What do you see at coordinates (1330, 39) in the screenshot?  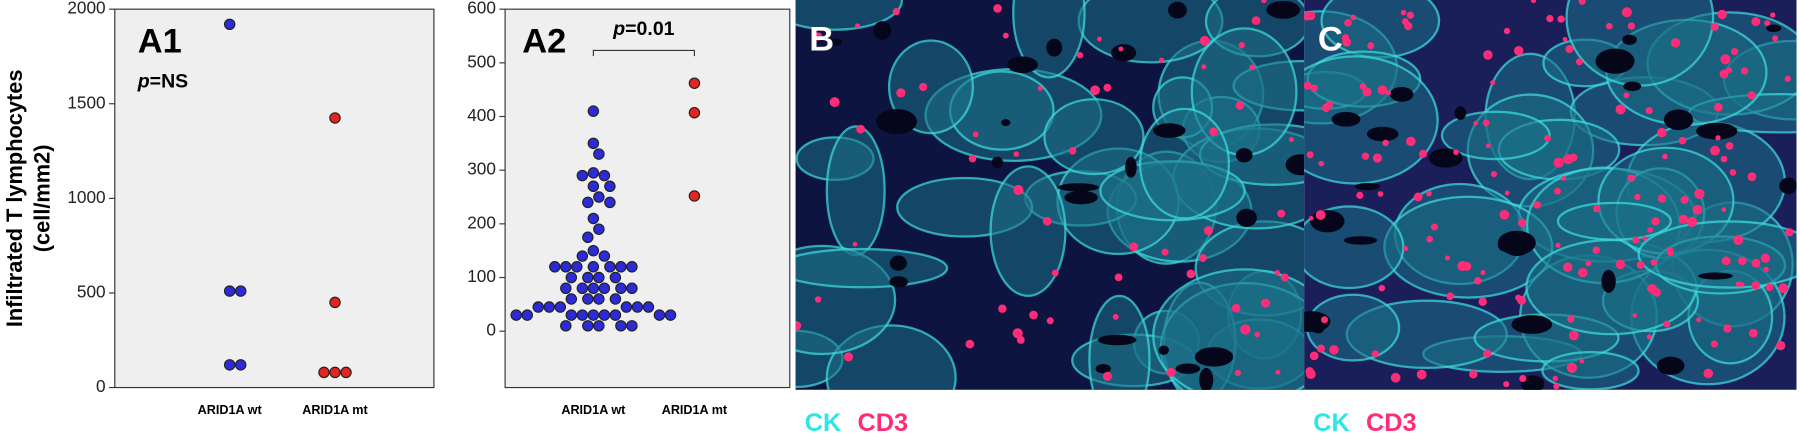 I see `panel-label: C` at bounding box center [1330, 39].